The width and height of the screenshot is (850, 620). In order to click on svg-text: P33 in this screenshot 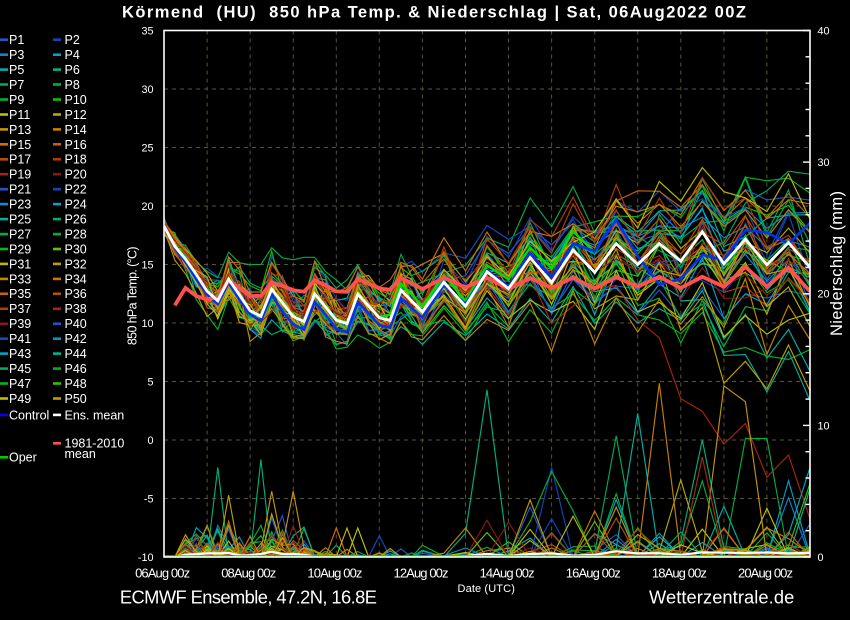, I will do `click(20, 279)`.